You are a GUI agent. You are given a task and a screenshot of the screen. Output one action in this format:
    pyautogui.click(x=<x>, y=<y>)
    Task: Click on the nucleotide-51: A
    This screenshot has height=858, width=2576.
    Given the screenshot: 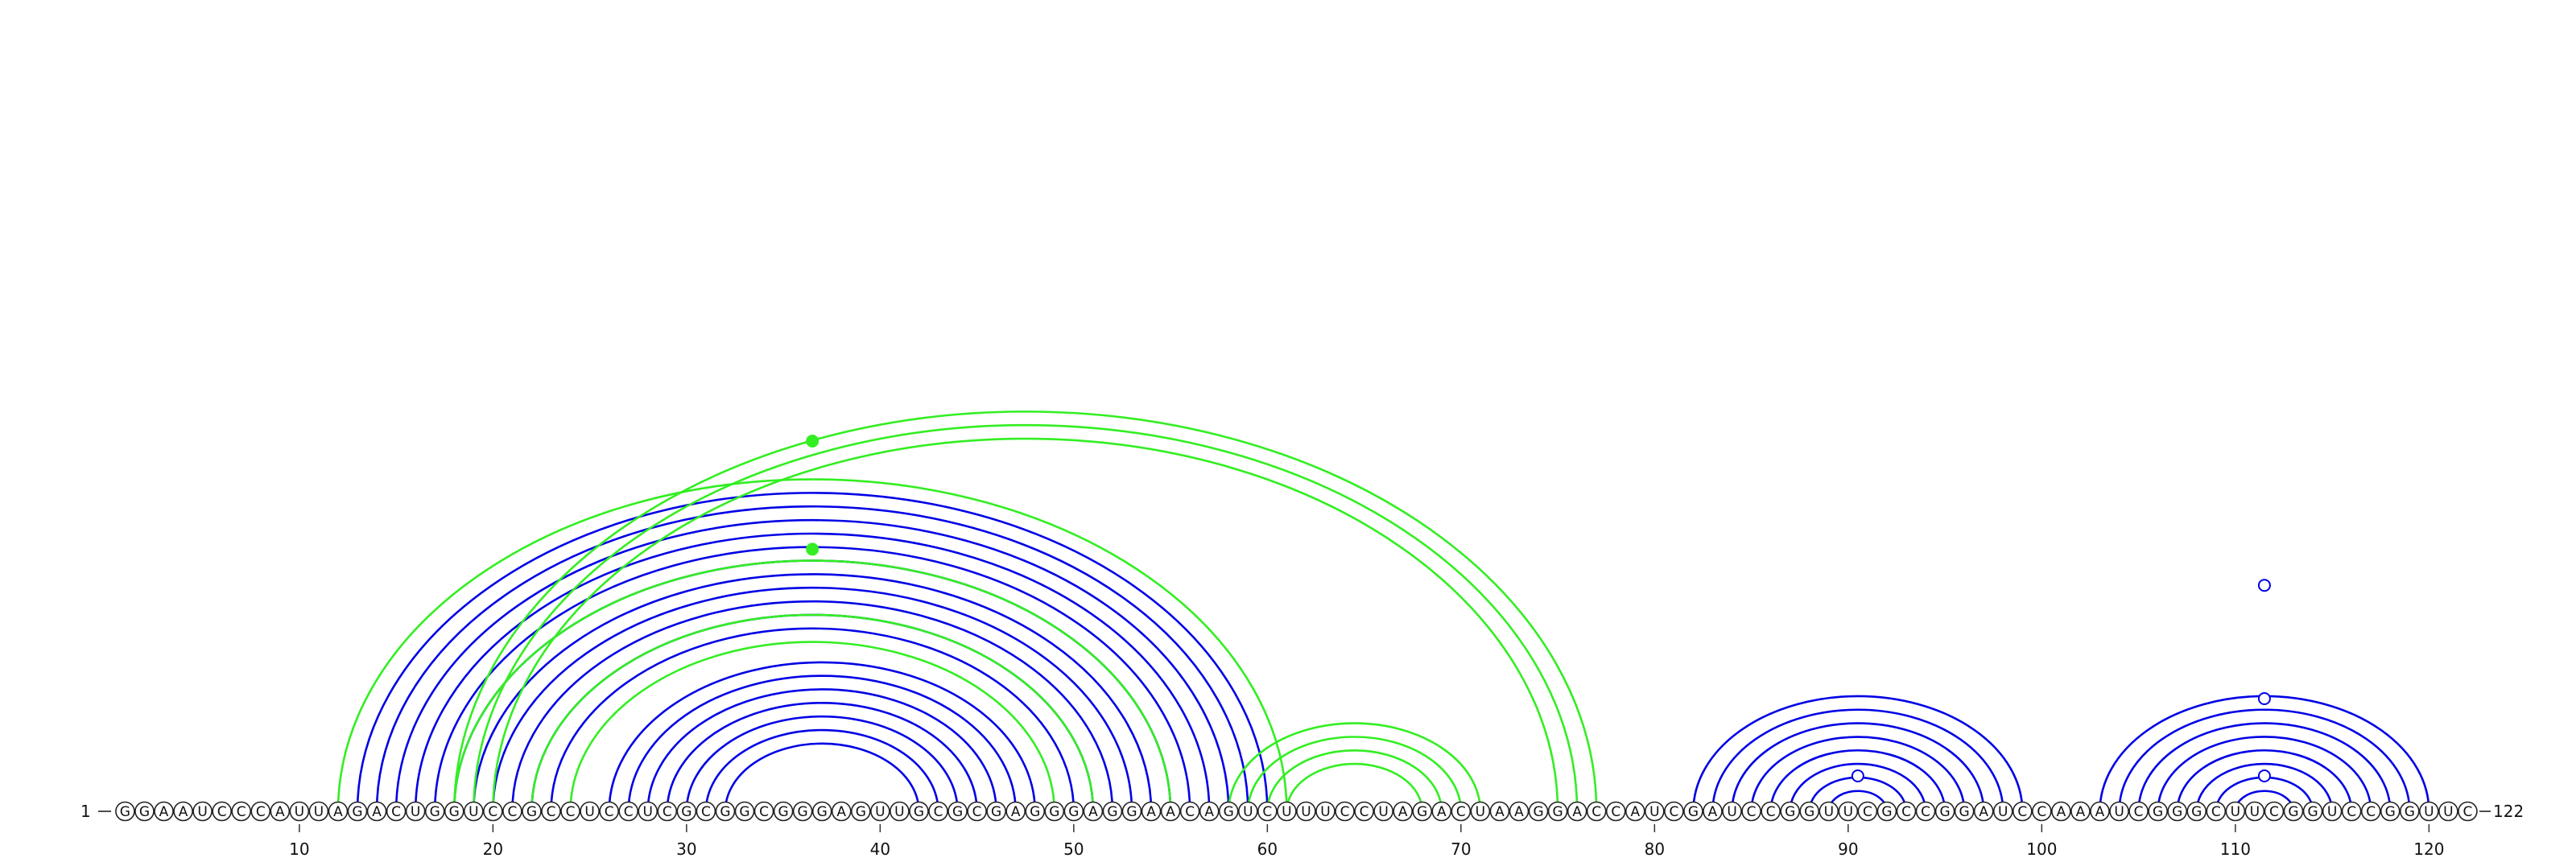 What is the action you would take?
    pyautogui.click(x=1093, y=812)
    